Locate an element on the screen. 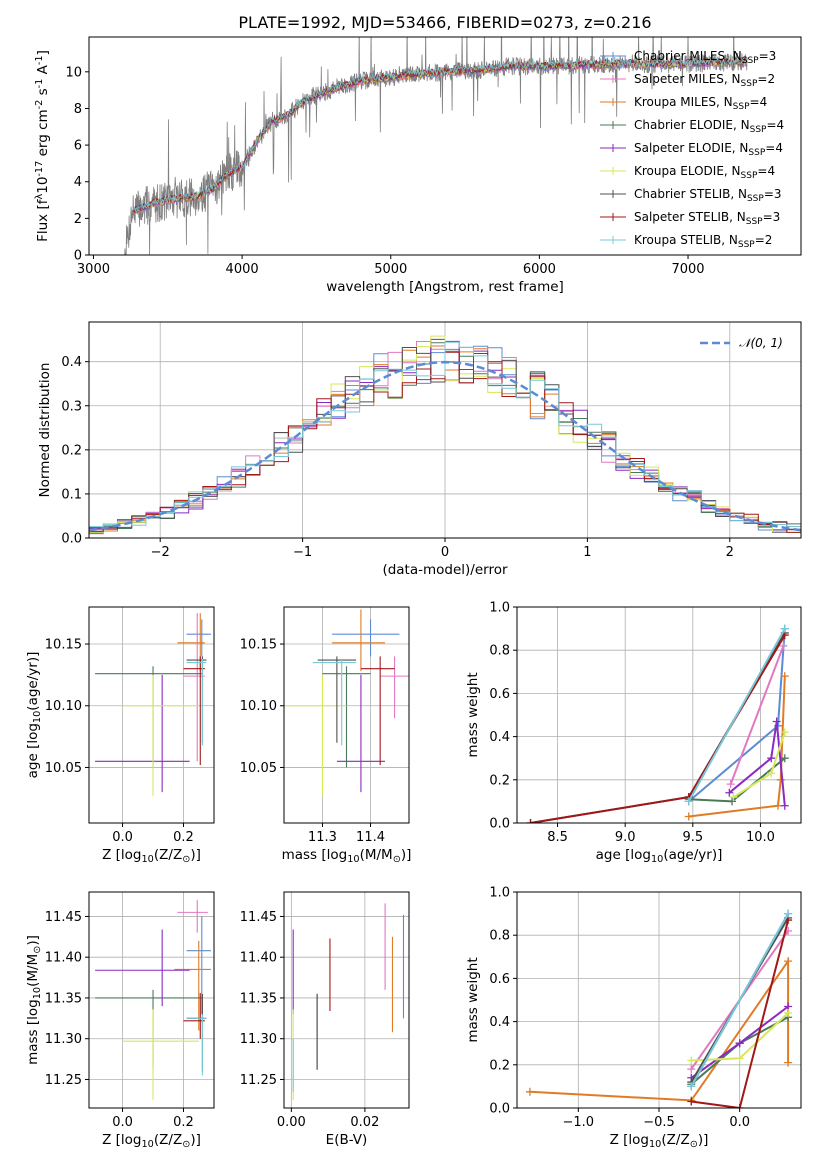 The height and width of the screenshot is (1170, 819). x-axis-label: wavelength [Angstrom, rest frame] is located at coordinates (445, 287).